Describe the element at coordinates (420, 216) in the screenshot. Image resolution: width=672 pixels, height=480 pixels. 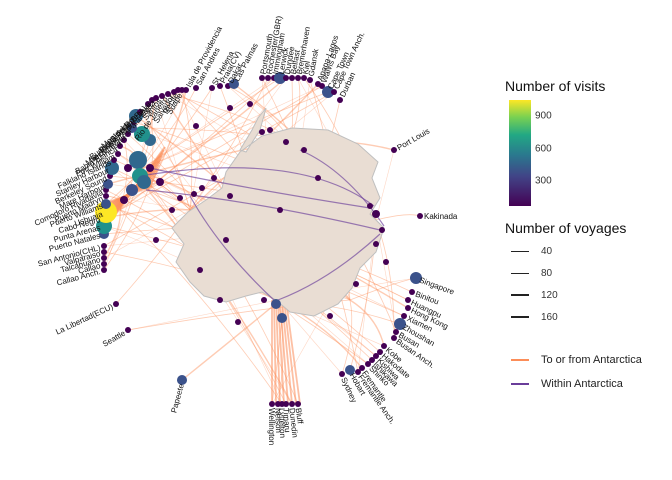
I see `port-marker-kakinada` at that location.